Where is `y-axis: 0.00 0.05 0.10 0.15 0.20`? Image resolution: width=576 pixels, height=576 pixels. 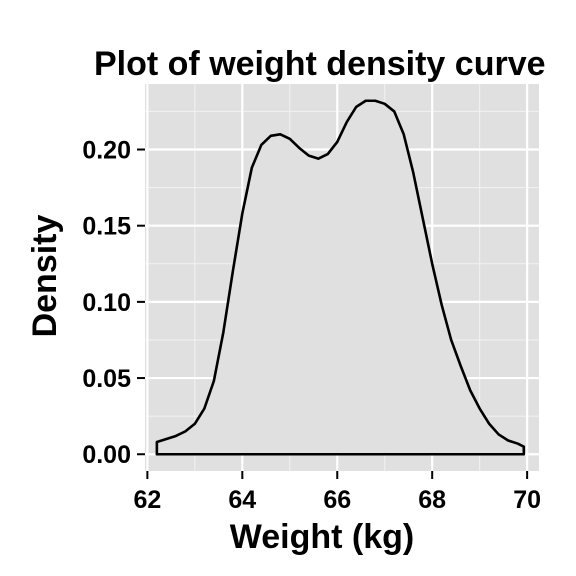 y-axis: 0.00 0.05 0.10 0.15 0.20 is located at coordinates (113, 303).